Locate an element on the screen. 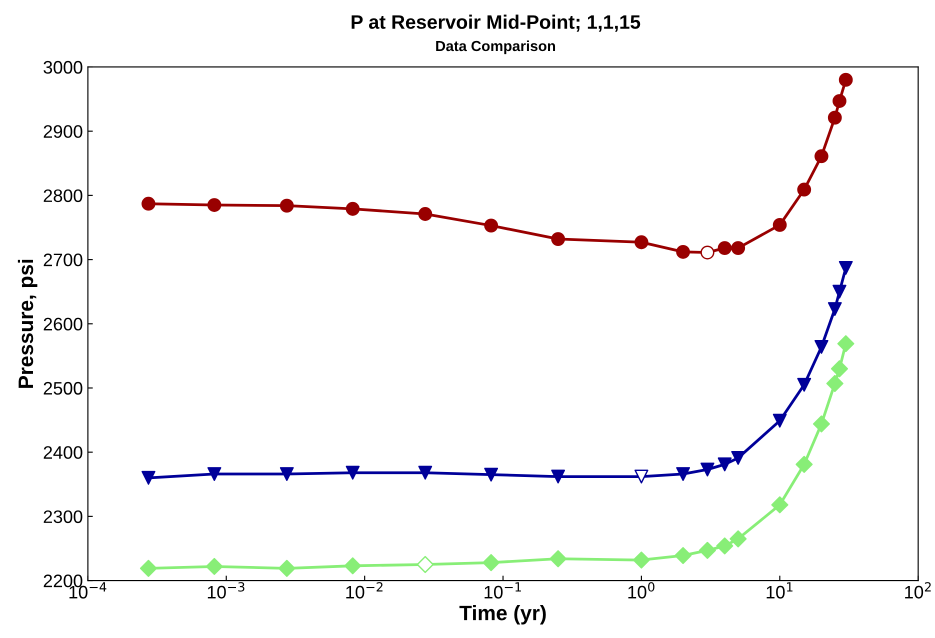 This screenshot has width=935, height=638. y-tick-label: 2500 is located at coordinates (63, 388).